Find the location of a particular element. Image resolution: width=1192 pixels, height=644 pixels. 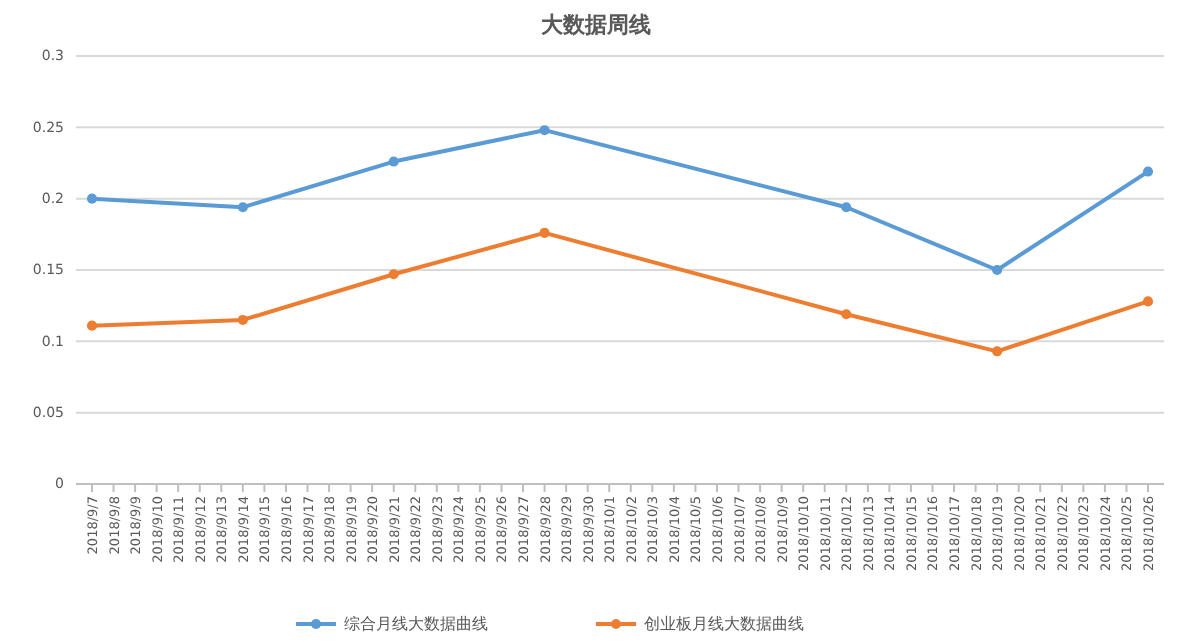

chart-title: 大数据周线 is located at coordinates (596, 25).